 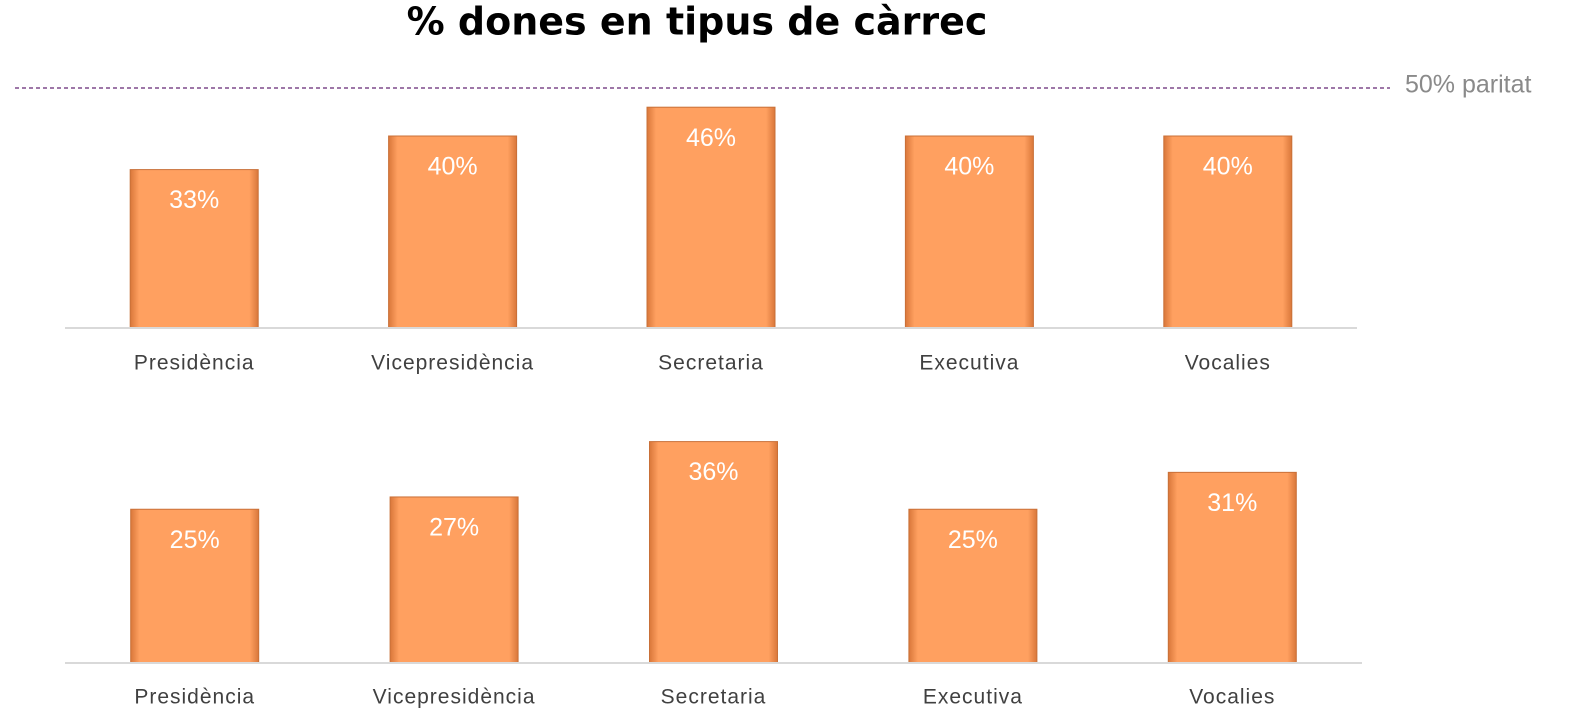 What do you see at coordinates (194, 200) in the screenshot?
I see `value-label: 33%` at bounding box center [194, 200].